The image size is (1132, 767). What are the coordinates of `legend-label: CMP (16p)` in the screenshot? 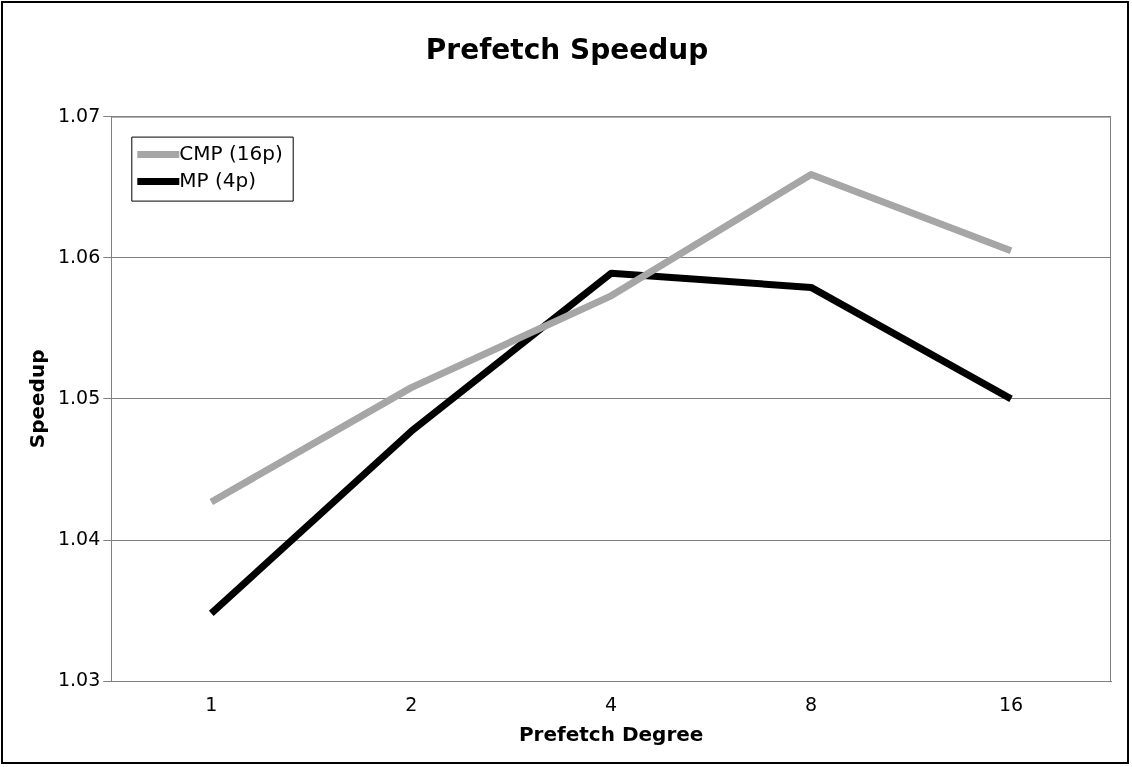 It's located at (231, 152).